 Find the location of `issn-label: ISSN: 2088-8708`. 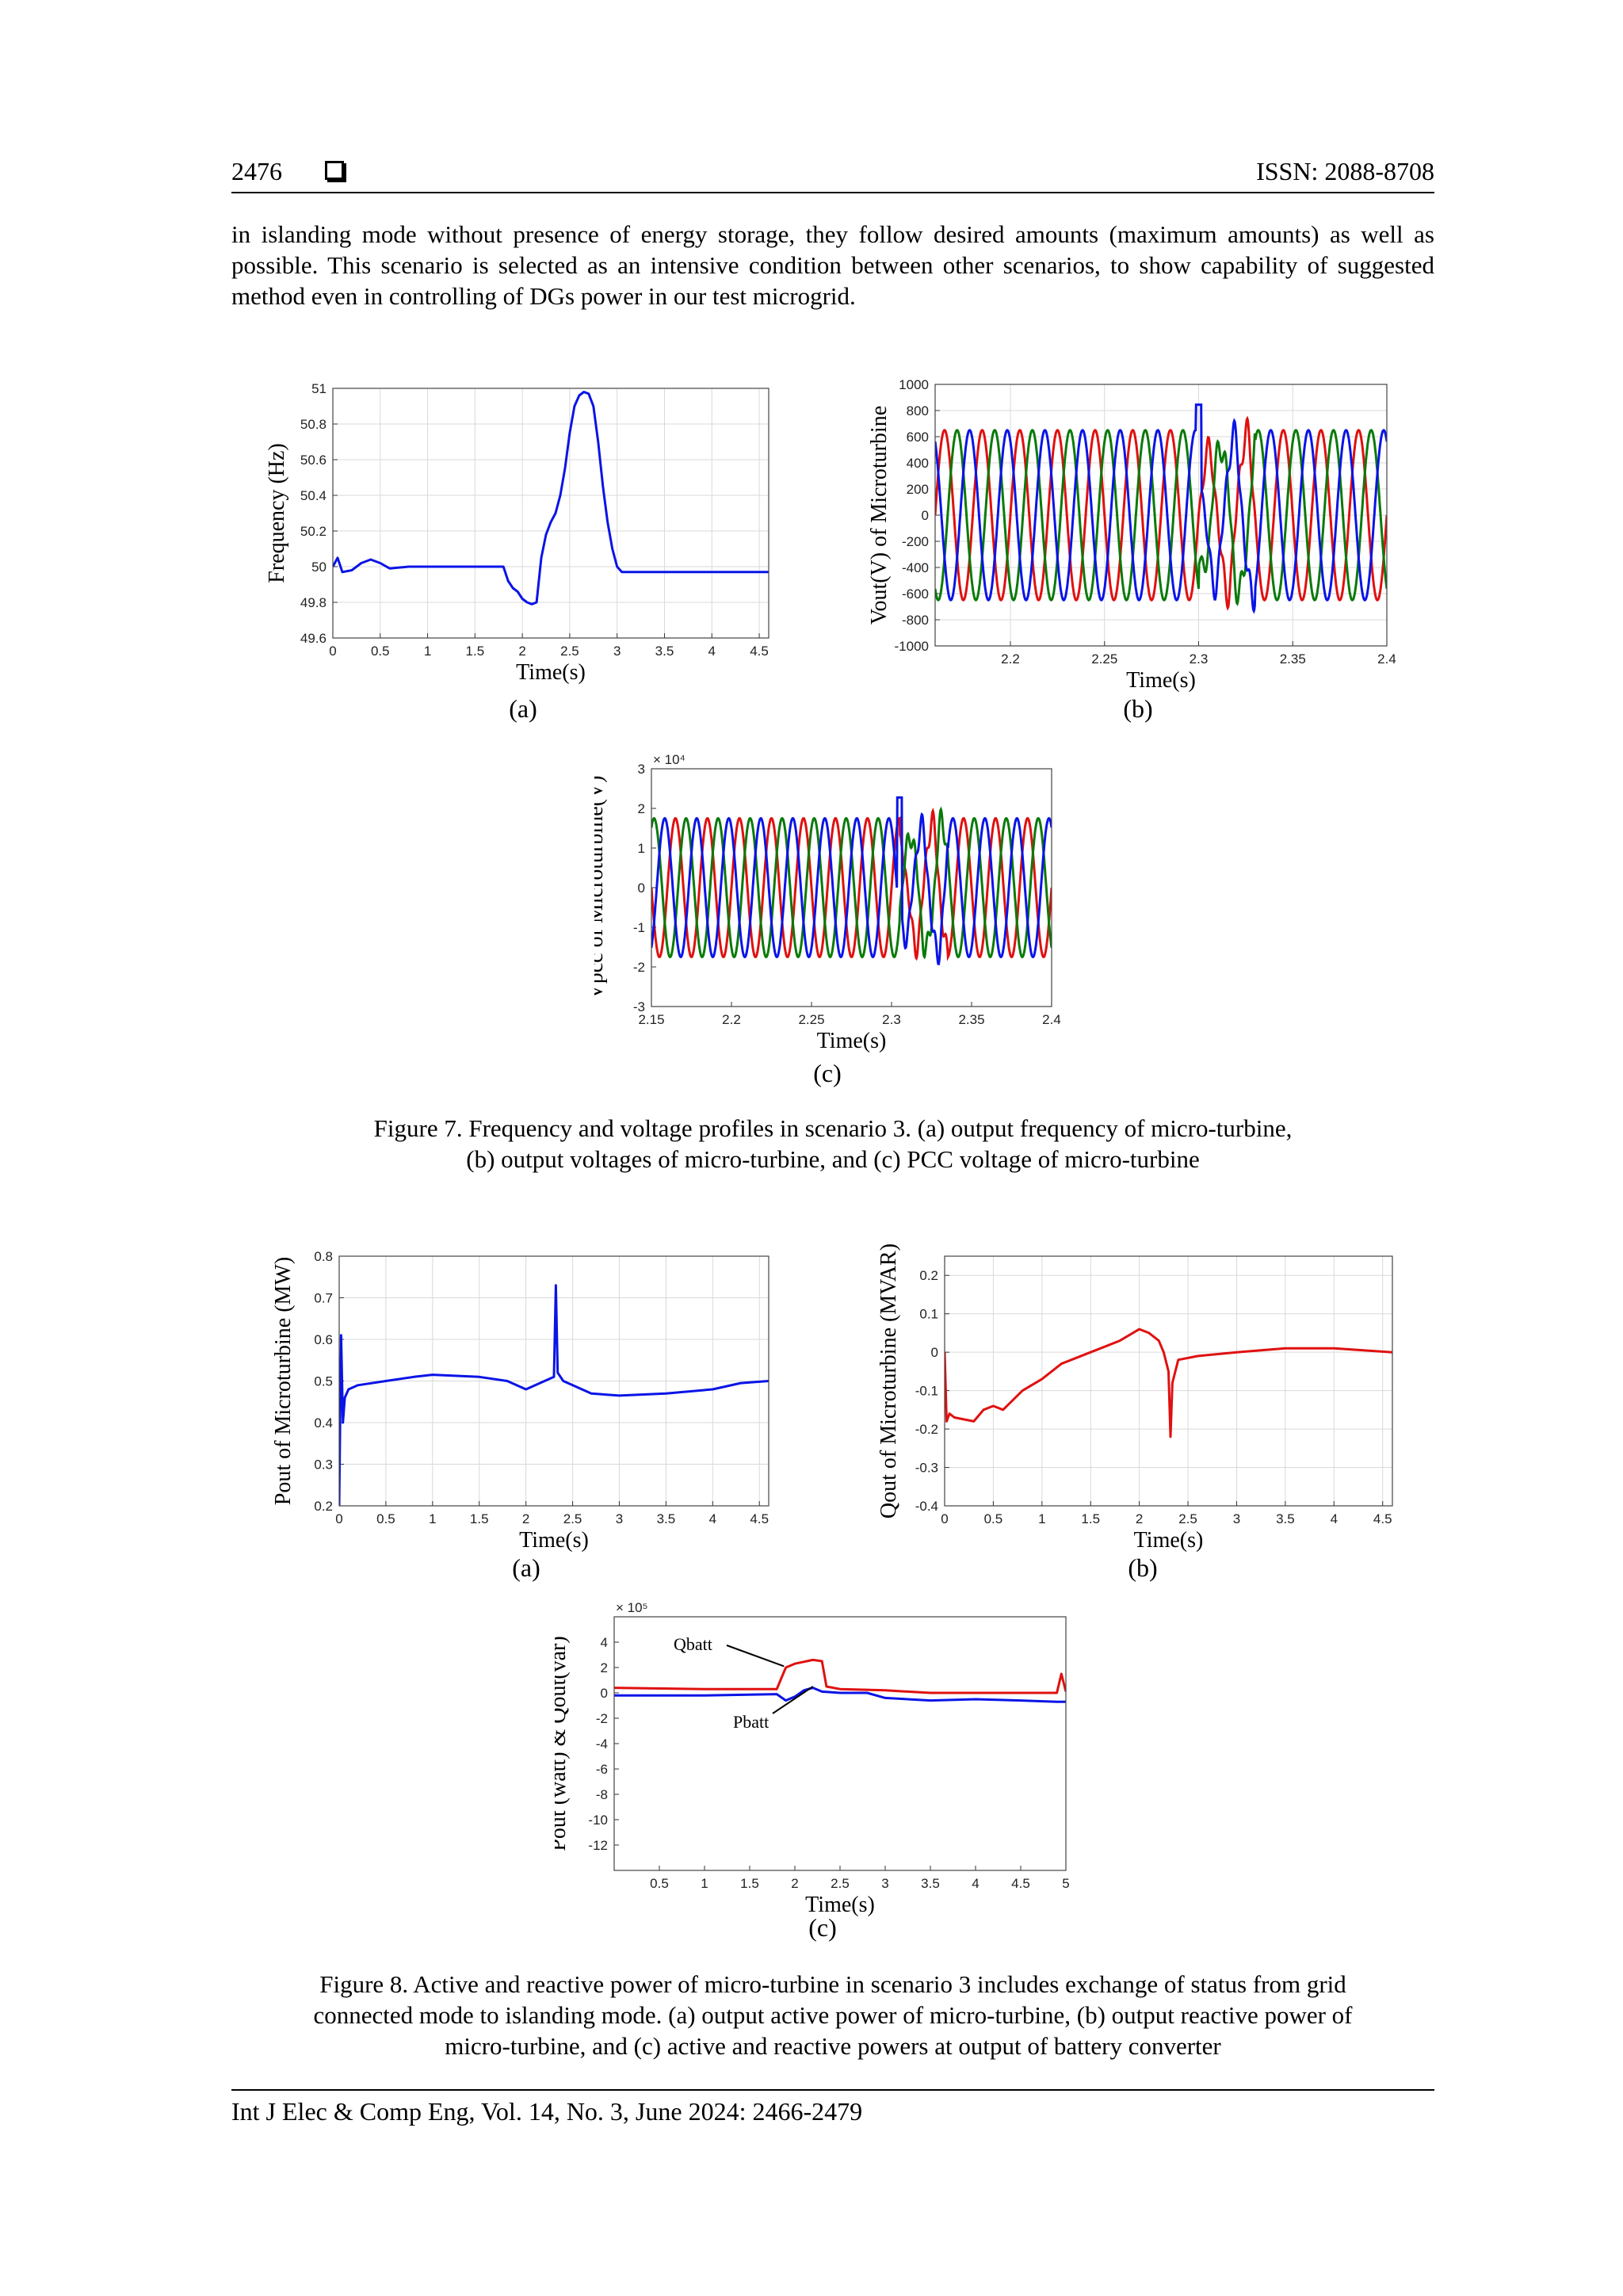

issn-label: ISSN: 2088-8708 is located at coordinates (1345, 171).